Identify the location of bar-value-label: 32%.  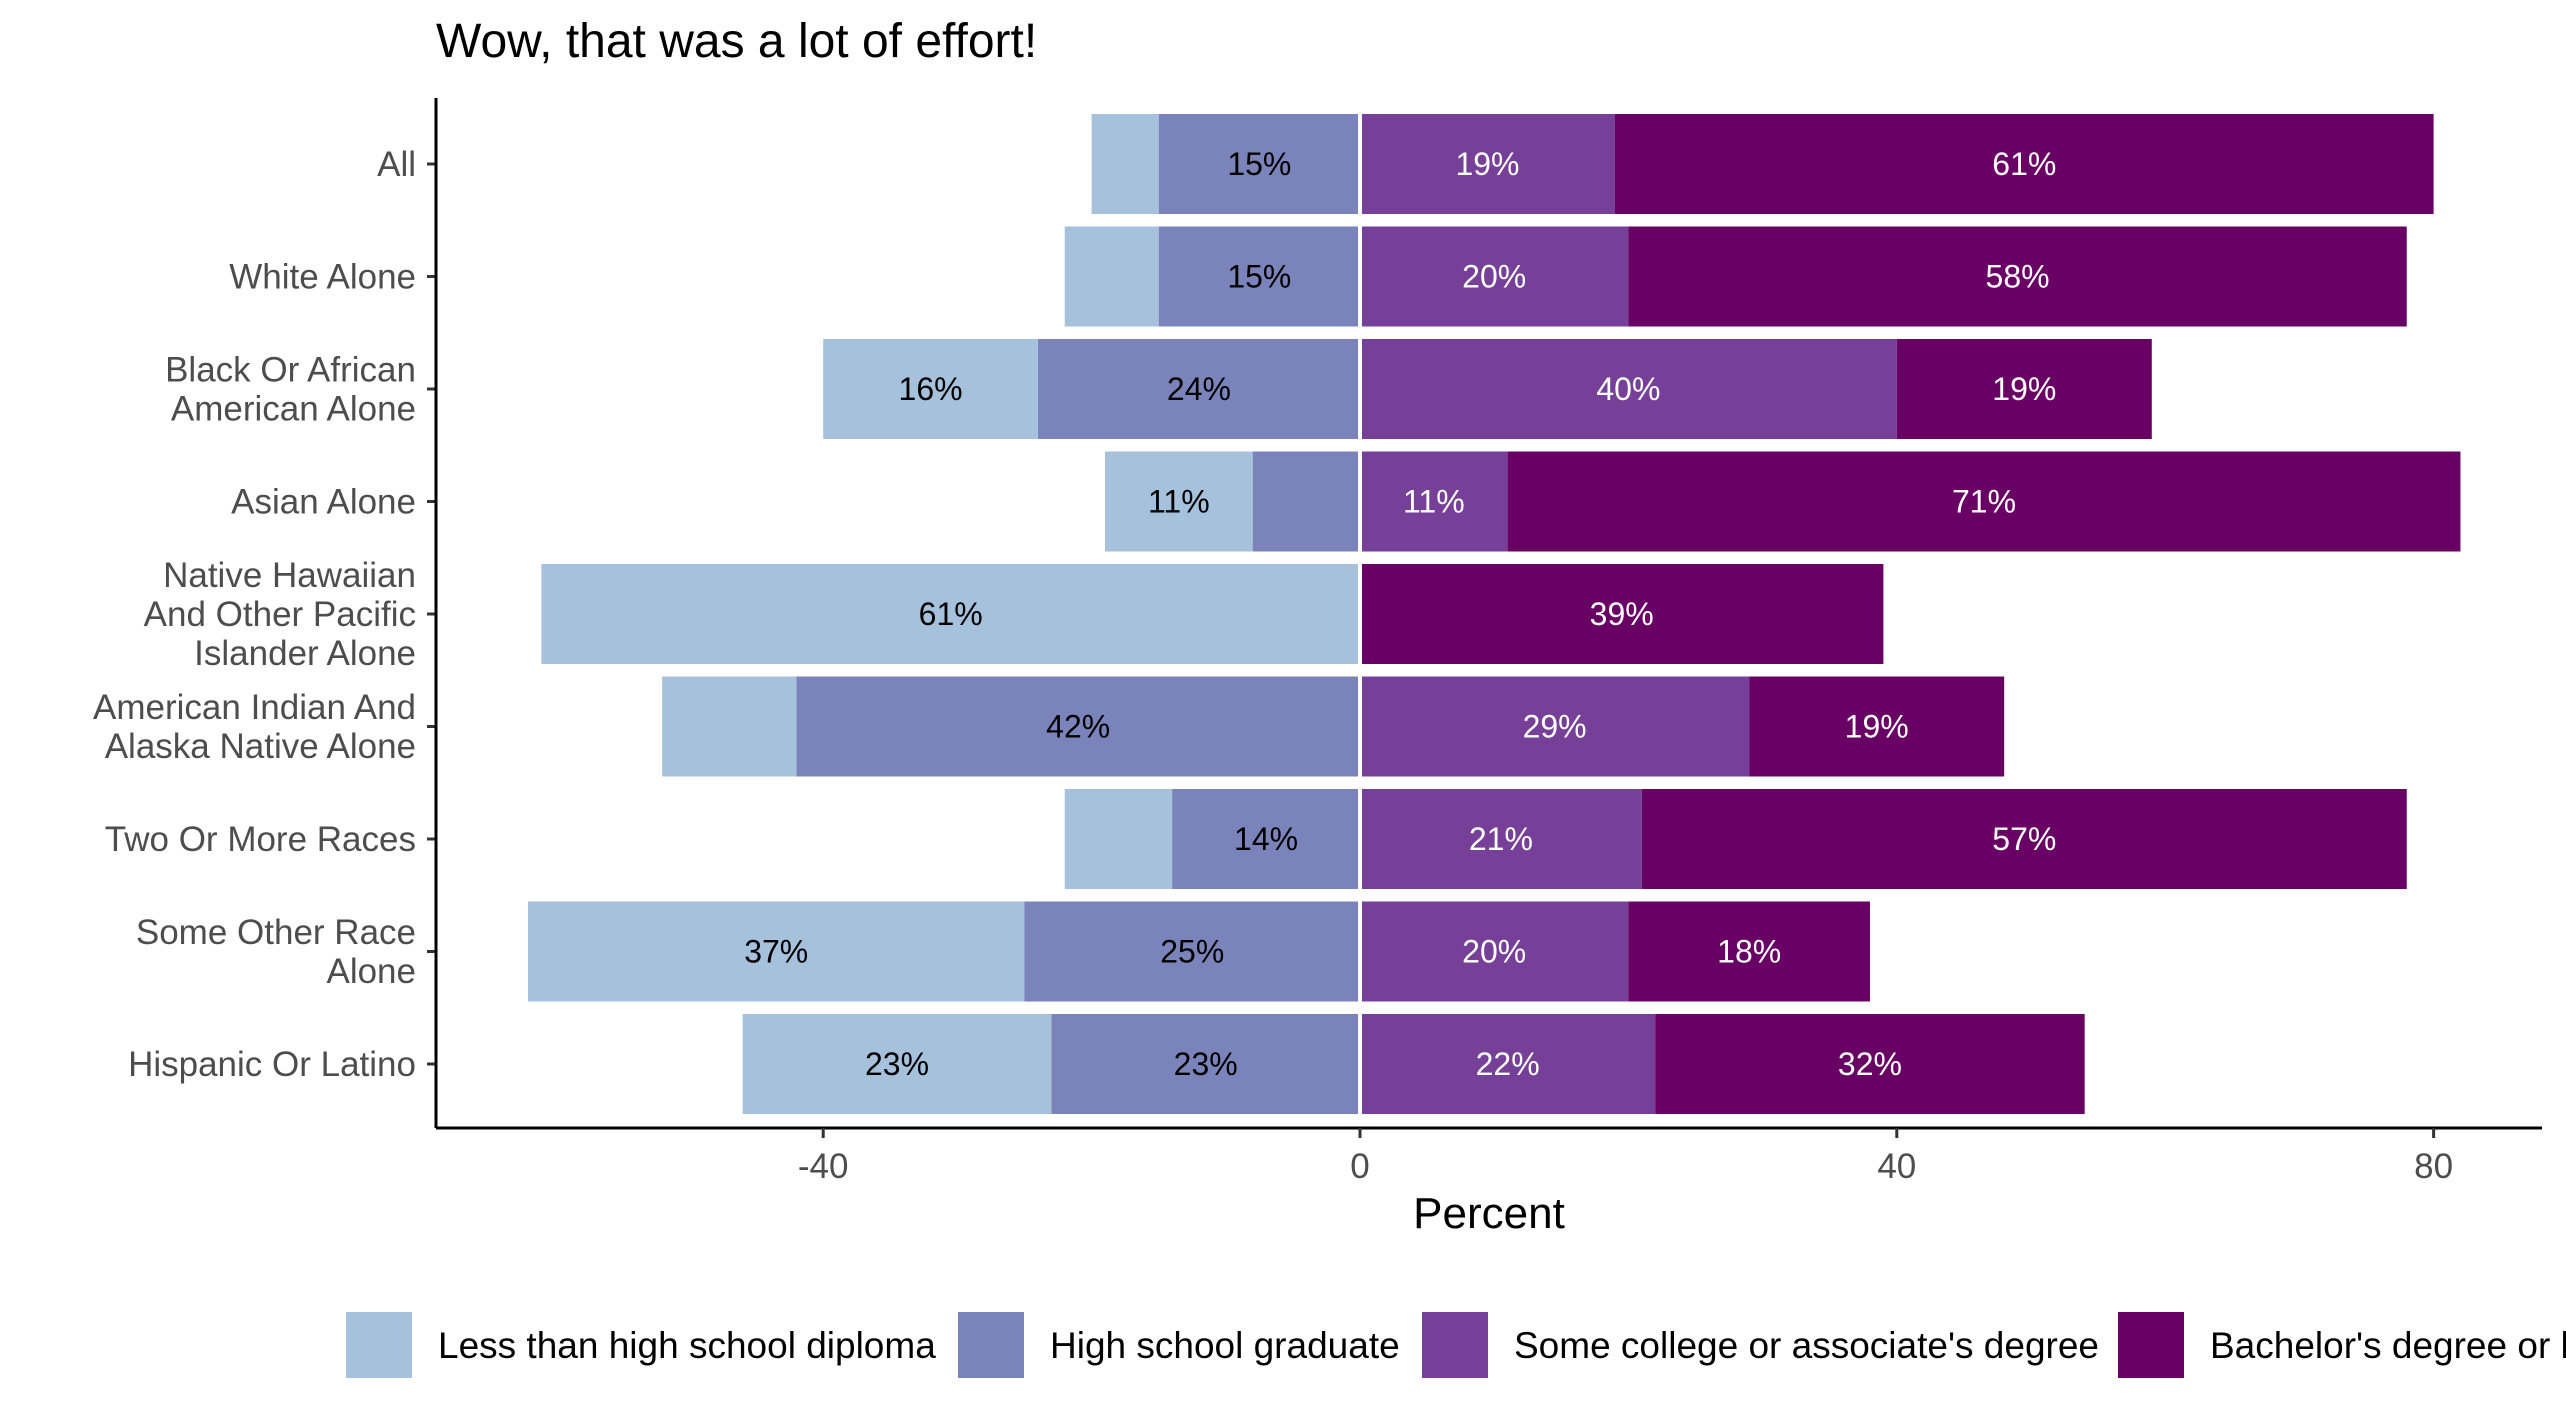
(1870, 1064).